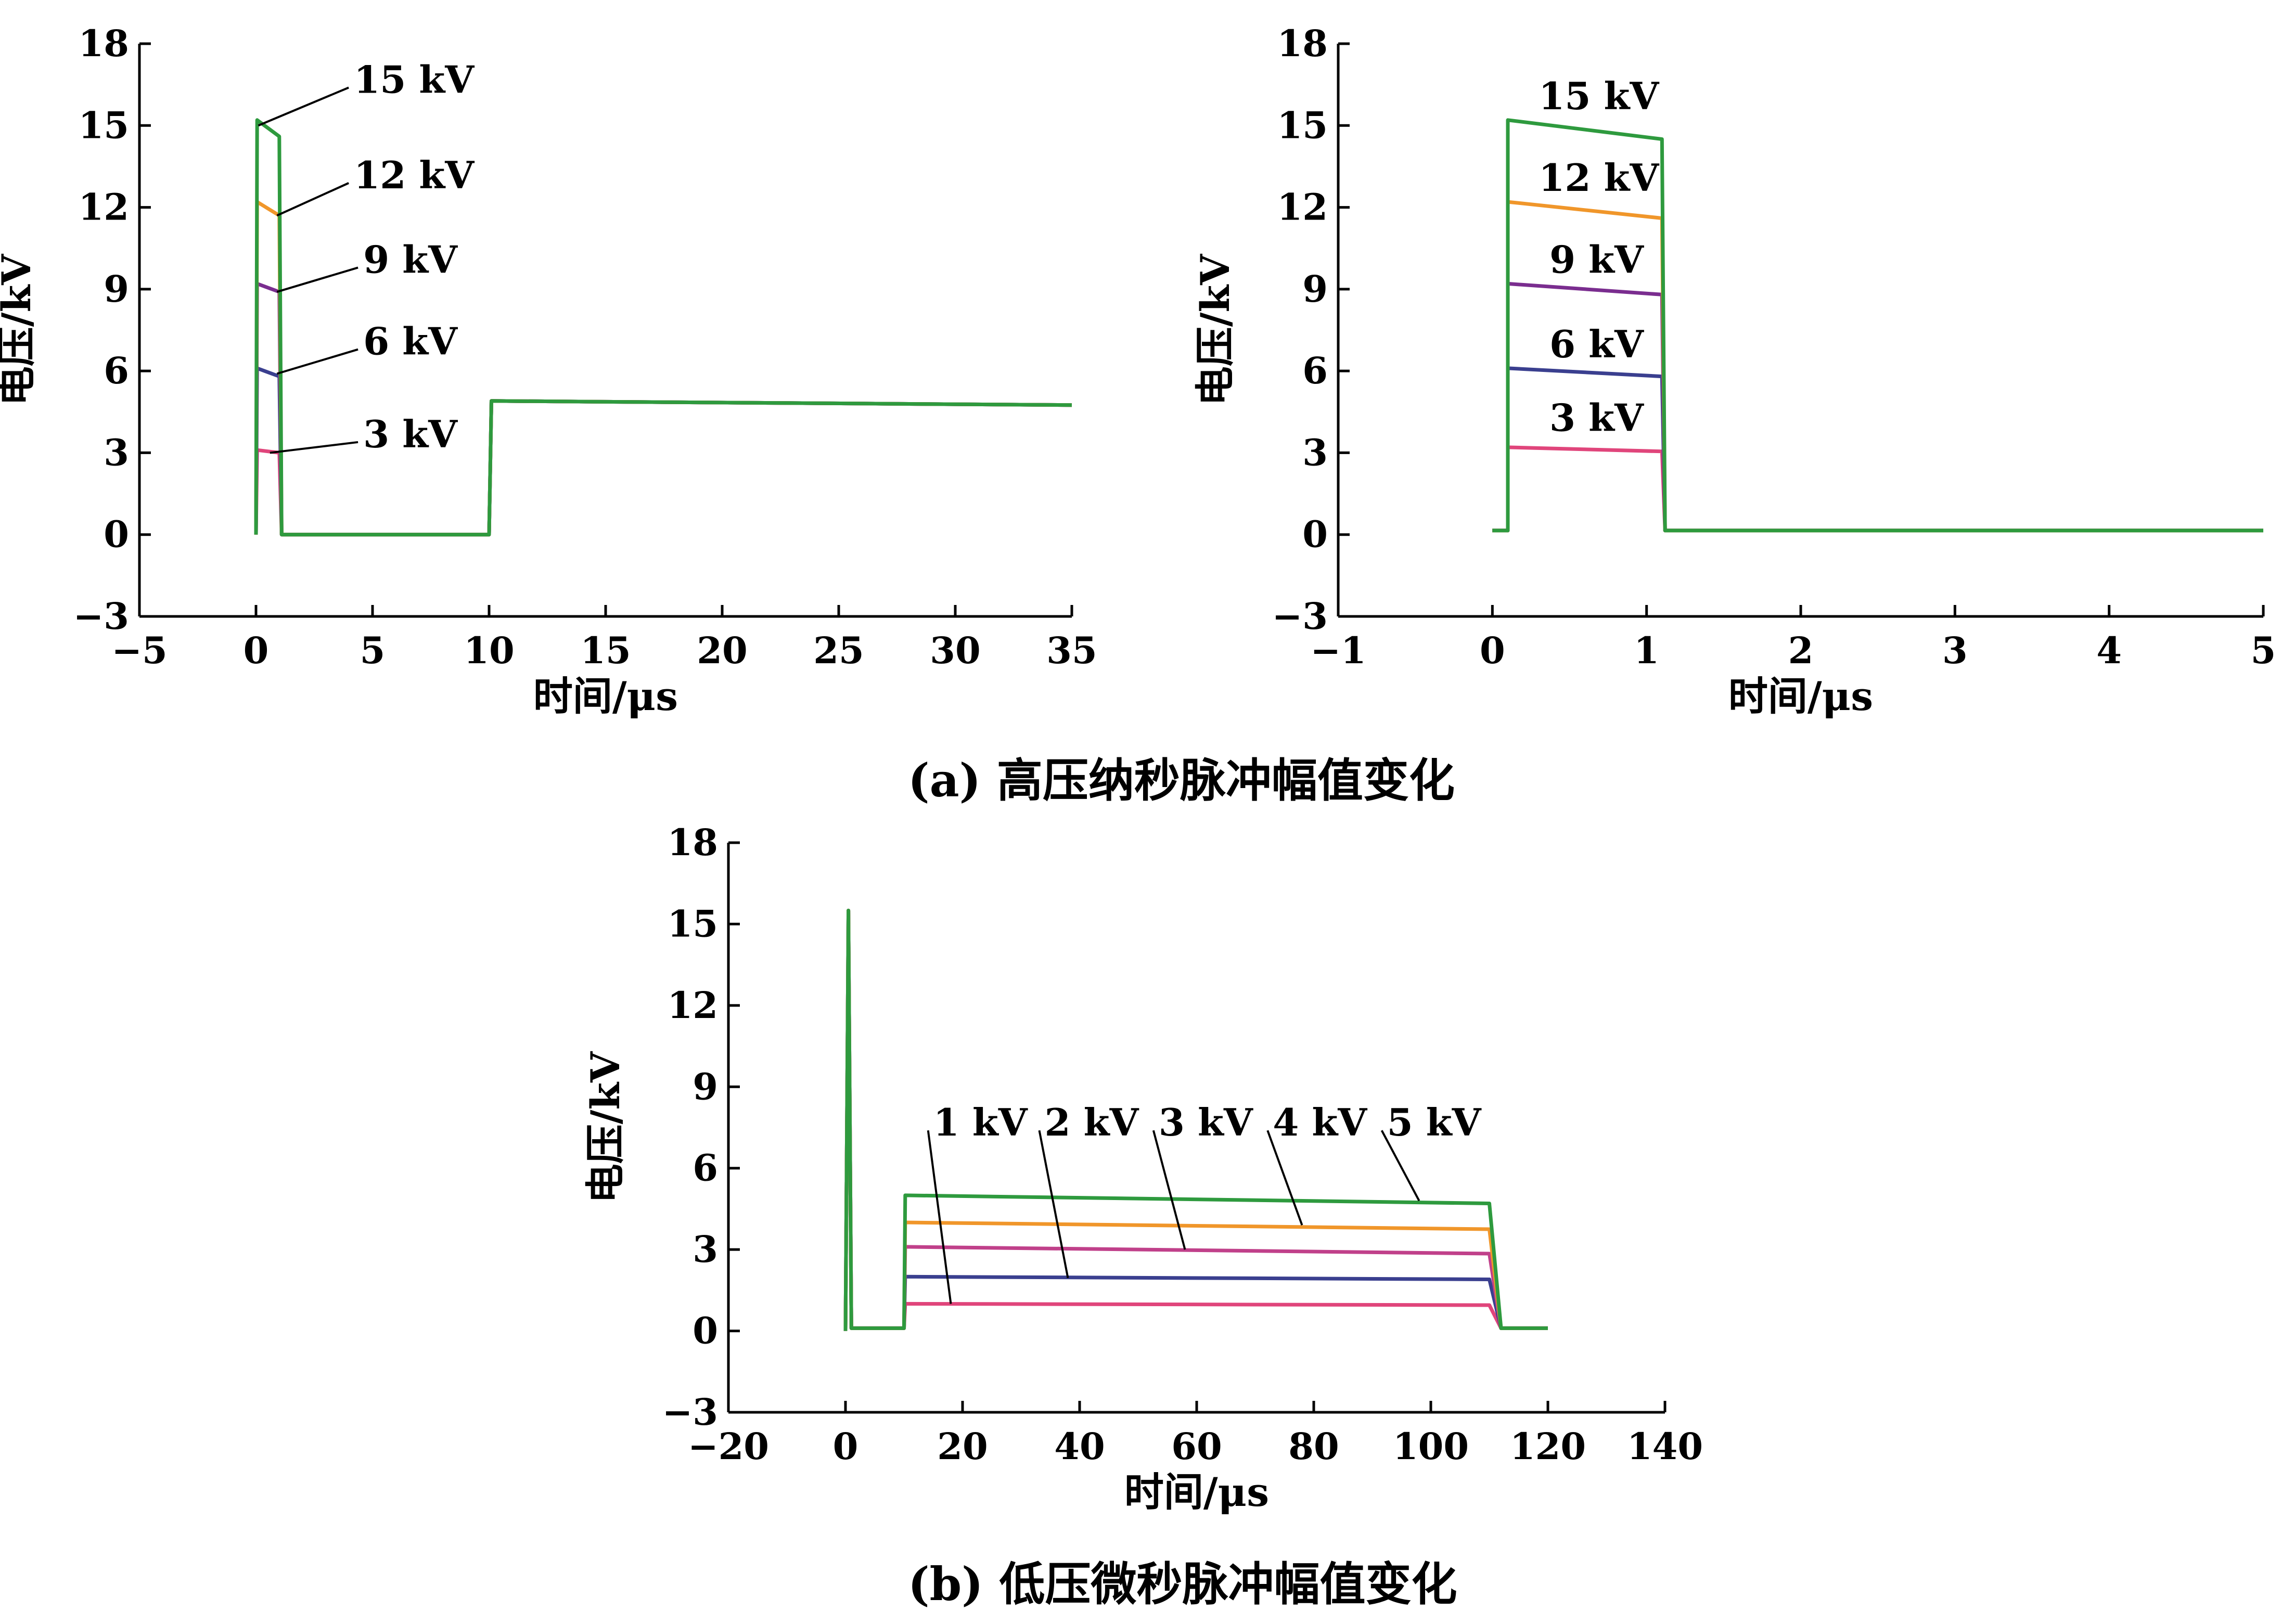 The height and width of the screenshot is (1624, 2294). What do you see at coordinates (838, 650) in the screenshot?
I see `x-tick-label: 25` at bounding box center [838, 650].